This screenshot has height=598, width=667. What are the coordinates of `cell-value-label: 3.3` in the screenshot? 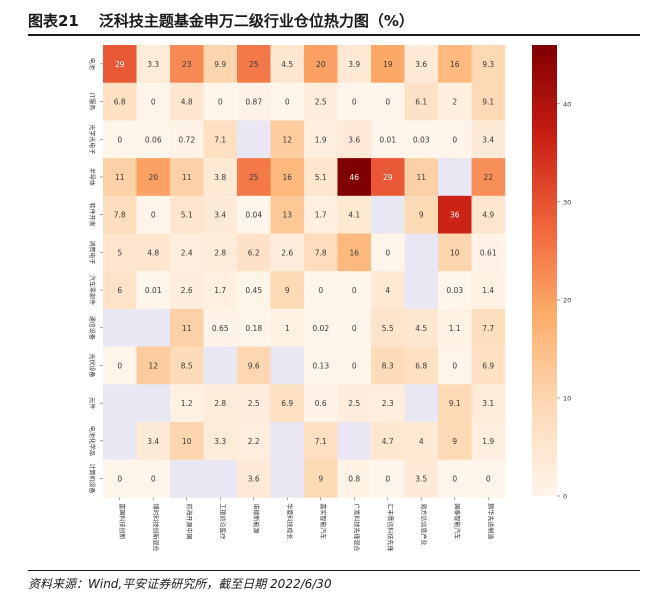 It's located at (220, 441).